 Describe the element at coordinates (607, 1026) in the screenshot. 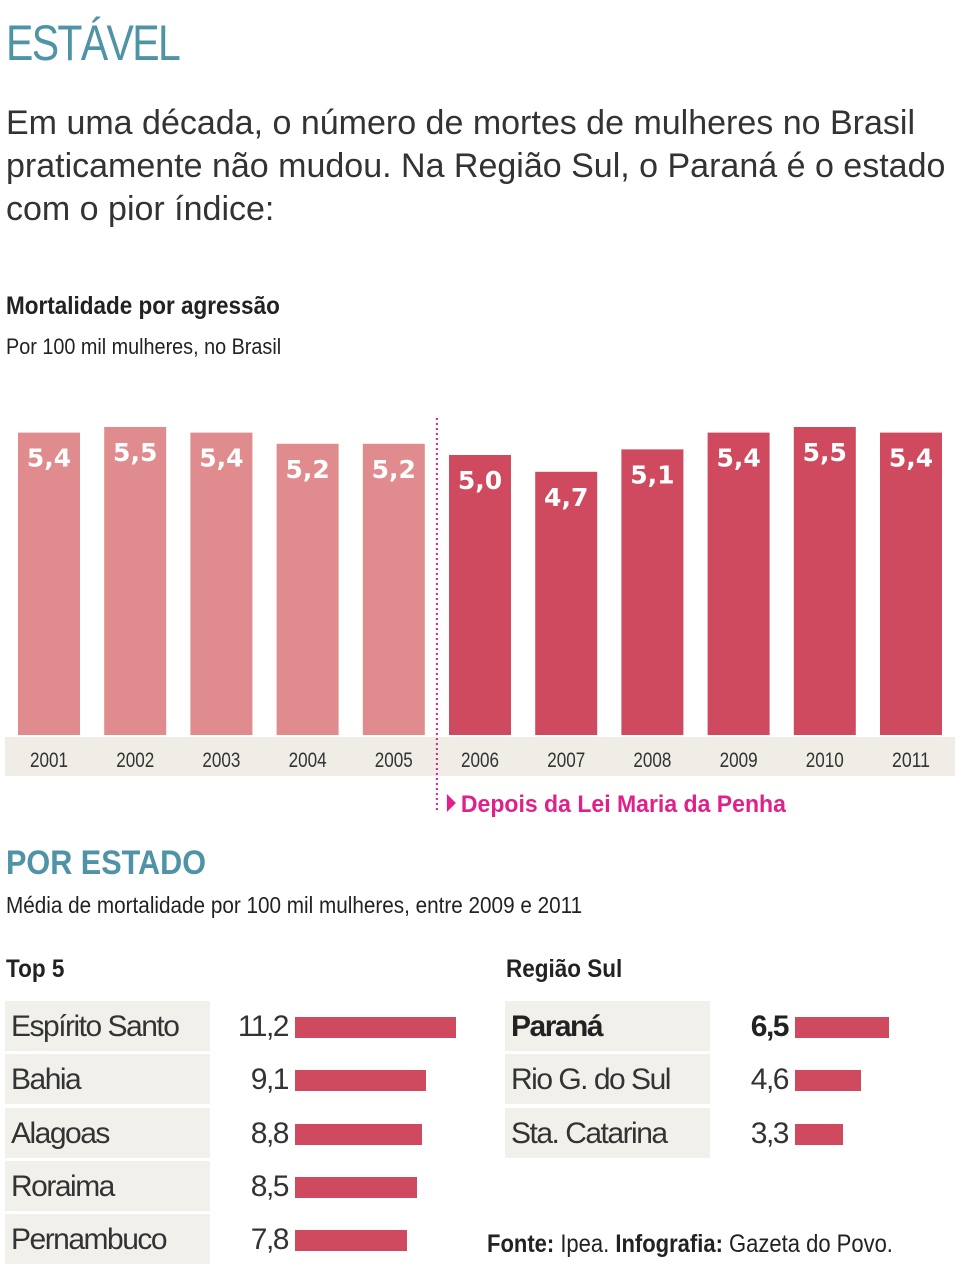

I see `state-name: Paraná` at that location.